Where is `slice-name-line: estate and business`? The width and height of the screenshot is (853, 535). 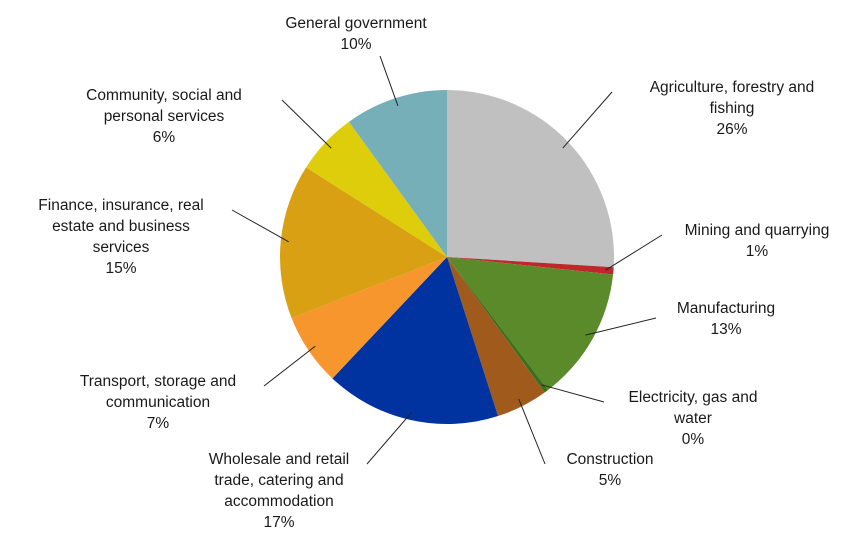 slice-name-line: estate and business is located at coordinates (121, 226).